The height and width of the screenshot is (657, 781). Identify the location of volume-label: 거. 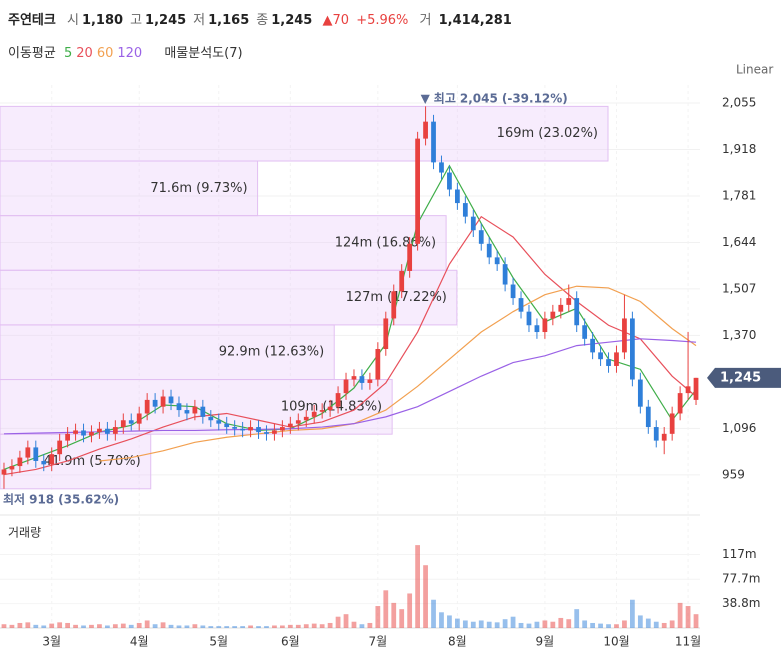
(425, 20).